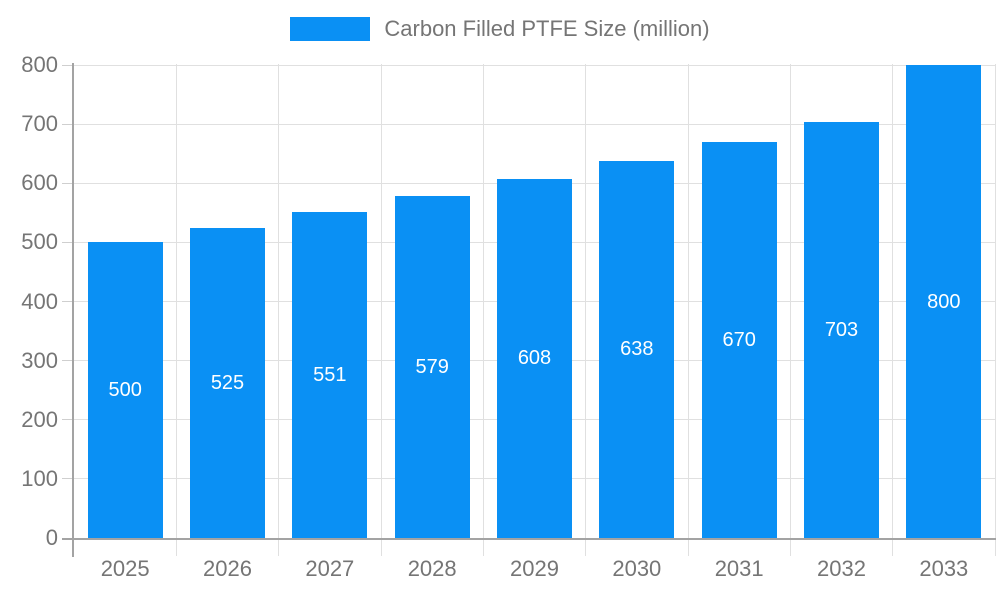 This screenshot has width=1000, height=600. Describe the element at coordinates (39, 242) in the screenshot. I see `y-axis-label-500: 500` at that location.